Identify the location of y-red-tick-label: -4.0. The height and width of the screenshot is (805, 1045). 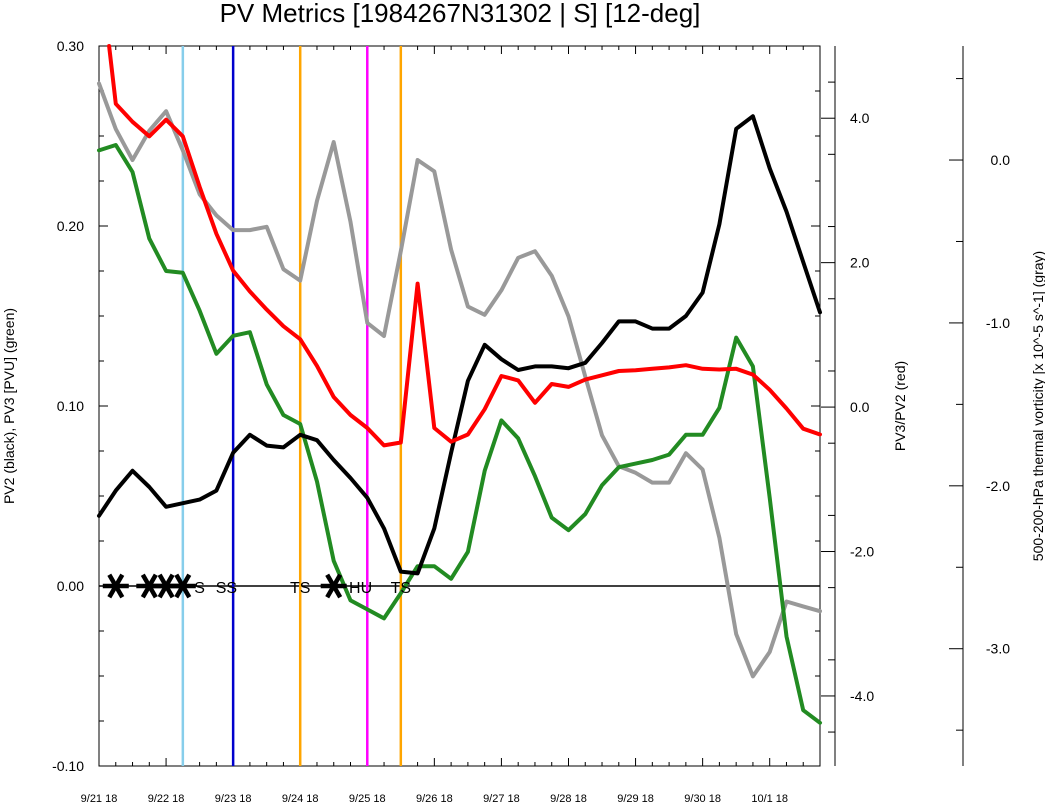
(862, 696).